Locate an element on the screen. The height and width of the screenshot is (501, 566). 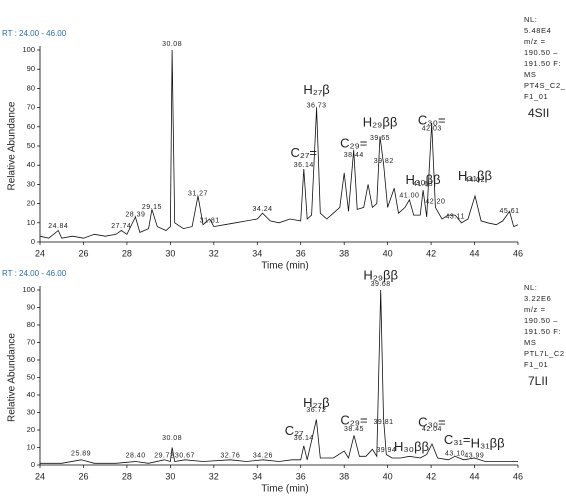
peak-label: 45.61 is located at coordinates (510, 211).